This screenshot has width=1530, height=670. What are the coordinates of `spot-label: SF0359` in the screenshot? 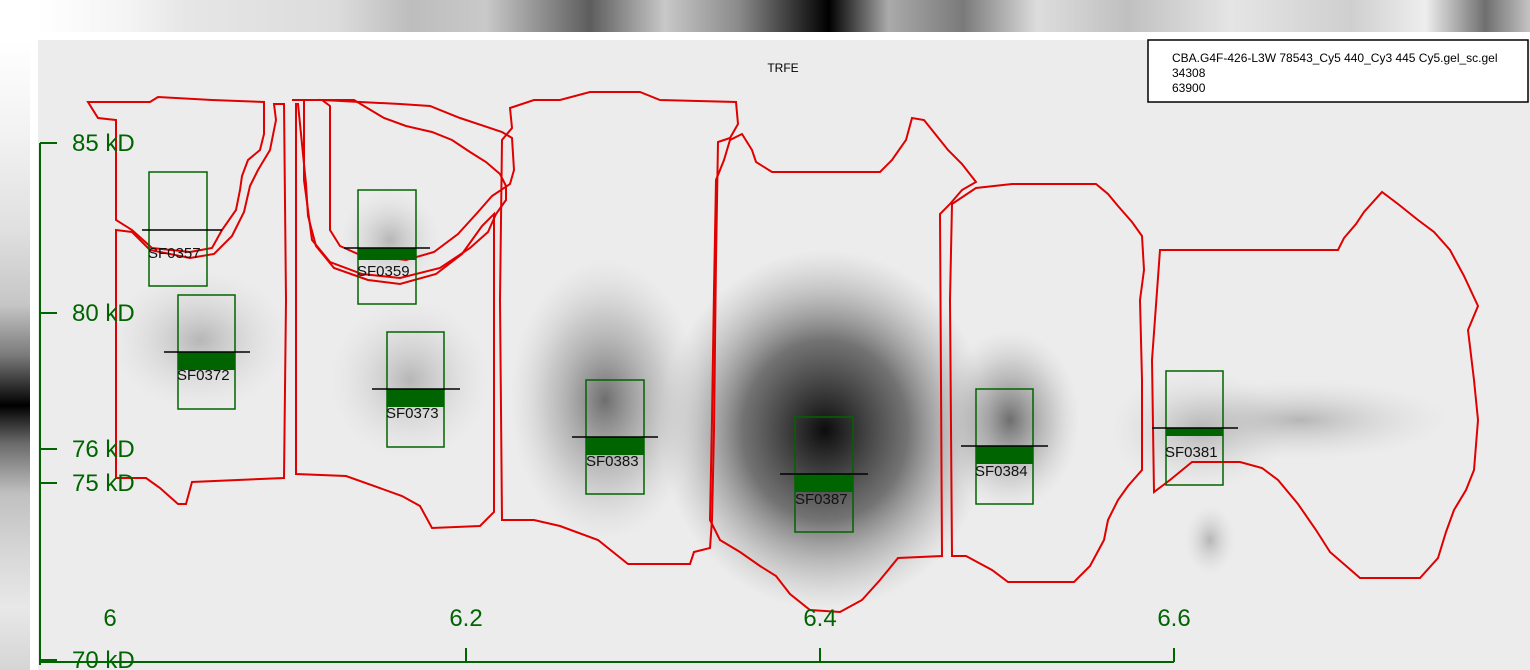 It's located at (383, 271).